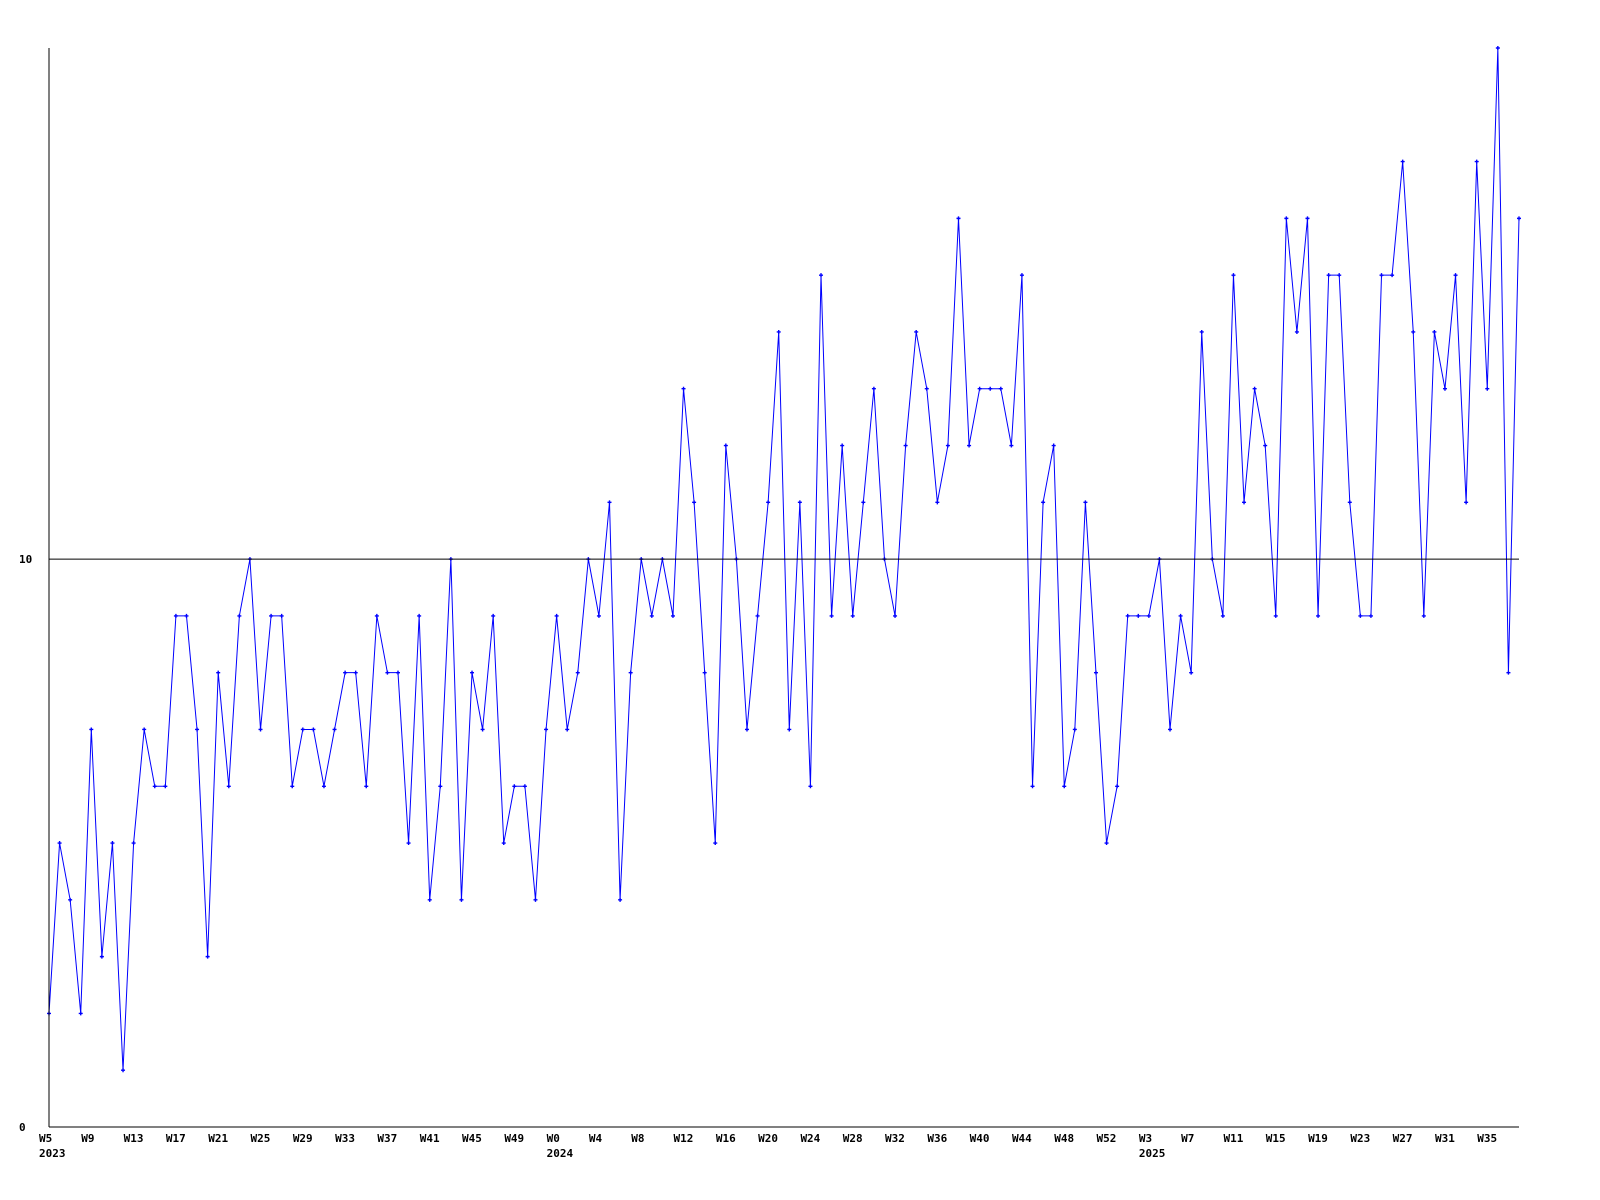 The width and height of the screenshot is (1600, 1200). Describe the element at coordinates (1107, 1138) in the screenshot. I see `x-tick-label: W52` at that location.